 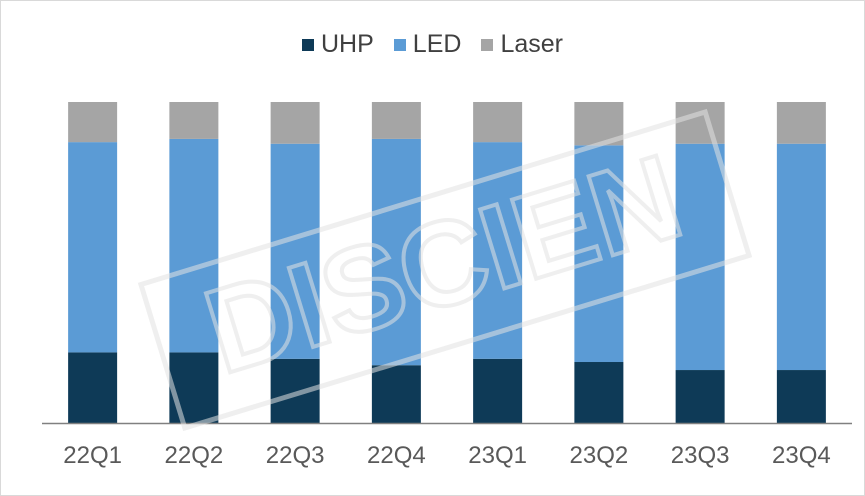 I want to click on legend-label-led: LED, so click(x=437, y=44).